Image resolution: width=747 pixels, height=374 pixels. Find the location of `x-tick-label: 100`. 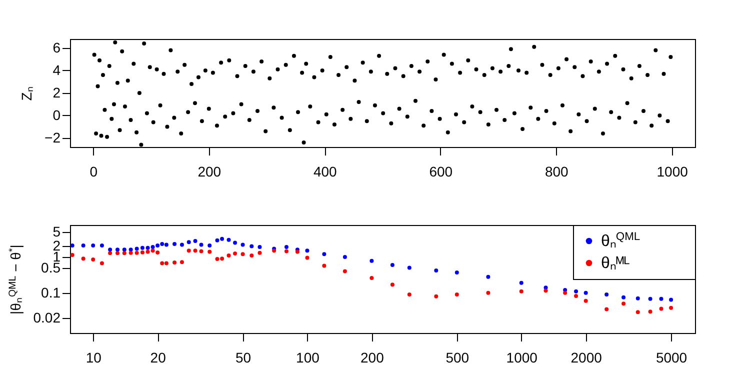

x-tick-label: 100 is located at coordinates (308, 358).